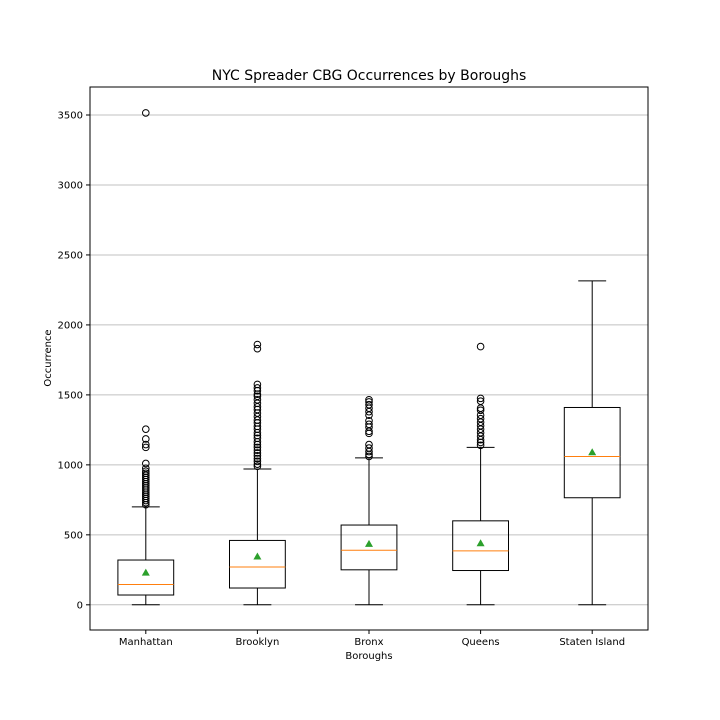 The image size is (720, 720). I want to click on box-group-staten-island, so click(592, 443).